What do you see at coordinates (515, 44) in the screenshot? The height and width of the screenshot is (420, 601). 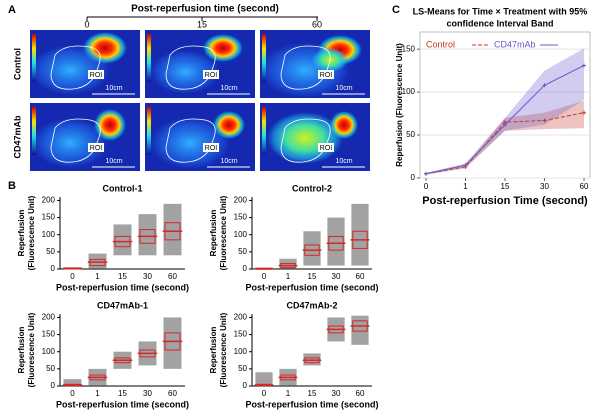 I see `legend-label: CD47mAb` at bounding box center [515, 44].